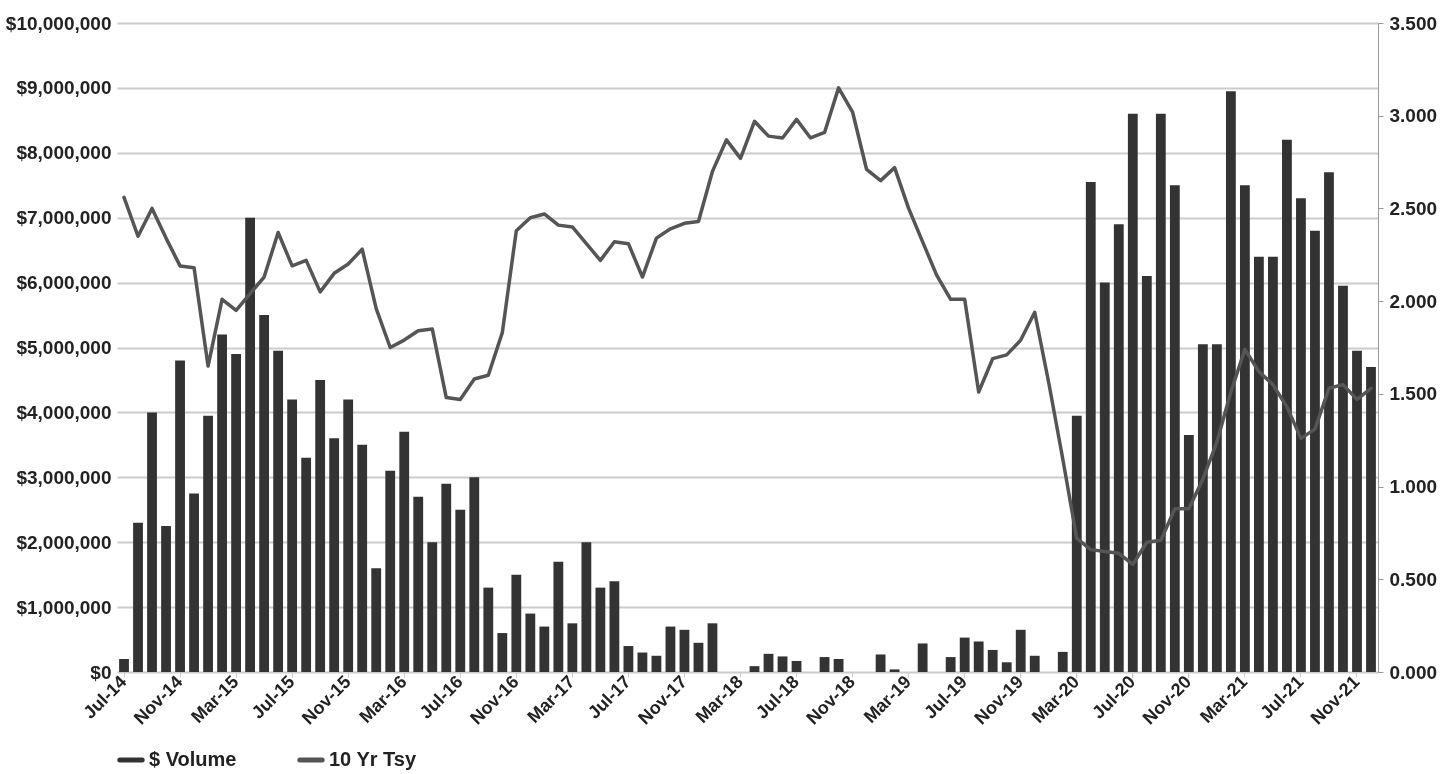  Describe the element at coordinates (64, 88) in the screenshot. I see `y-tick-label: $9,000,000` at that location.